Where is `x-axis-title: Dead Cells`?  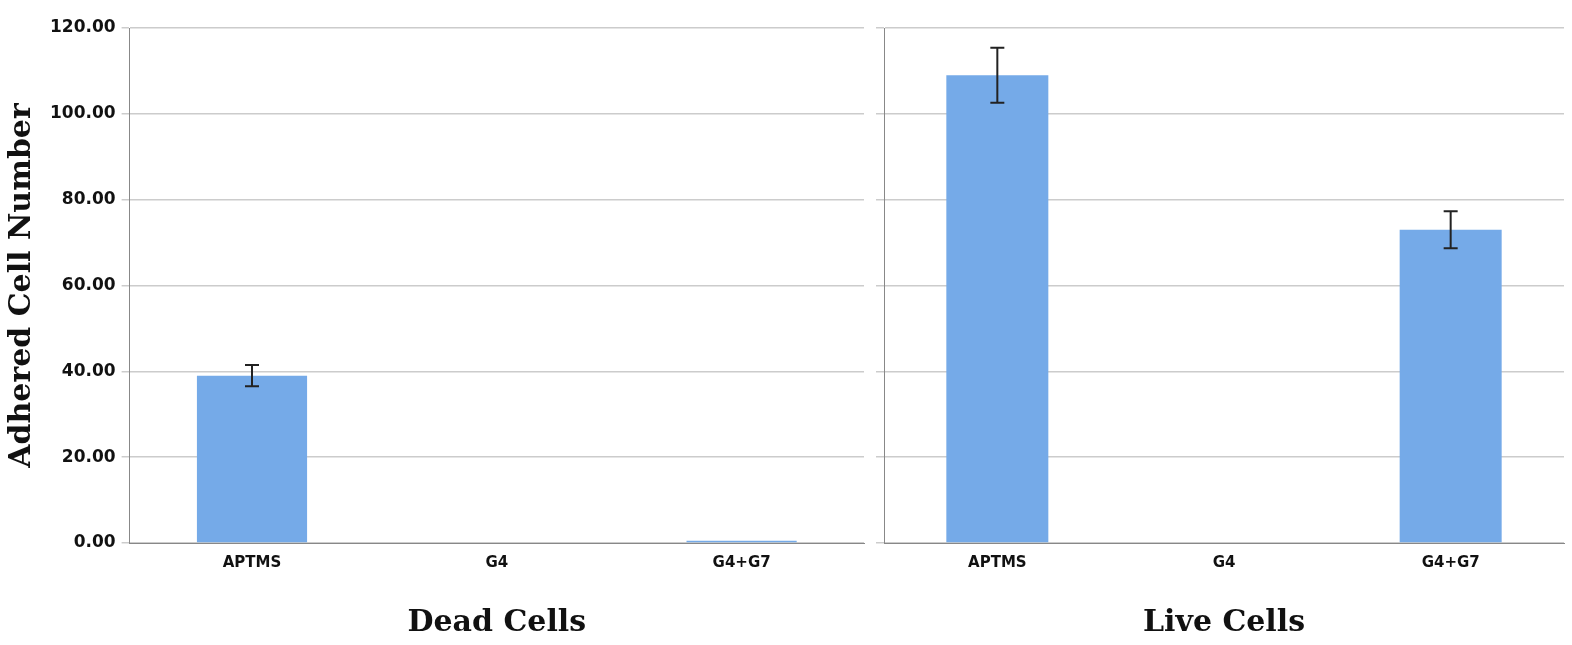 x-axis-title: Dead Cells is located at coordinates (497, 620).